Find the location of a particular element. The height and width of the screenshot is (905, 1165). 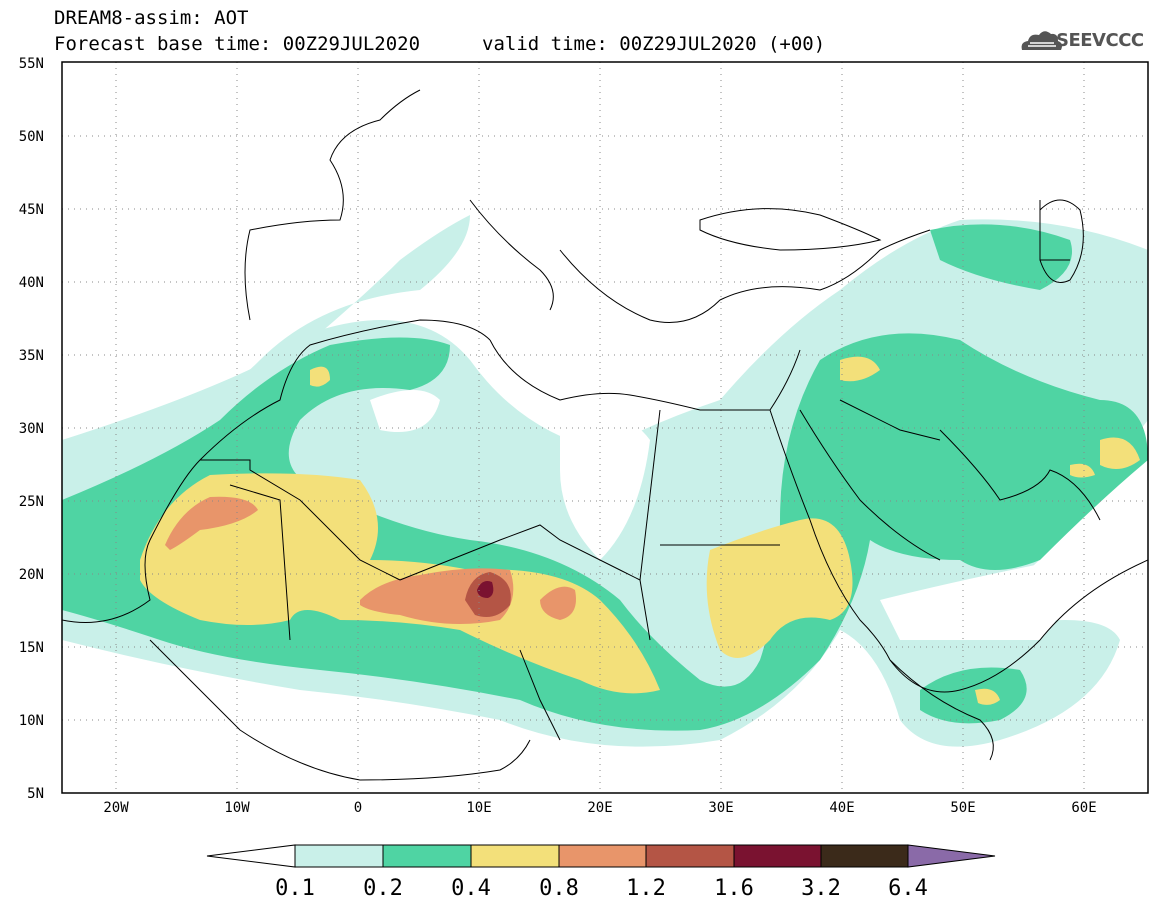

lon-label: 40E is located at coordinates (842, 808).